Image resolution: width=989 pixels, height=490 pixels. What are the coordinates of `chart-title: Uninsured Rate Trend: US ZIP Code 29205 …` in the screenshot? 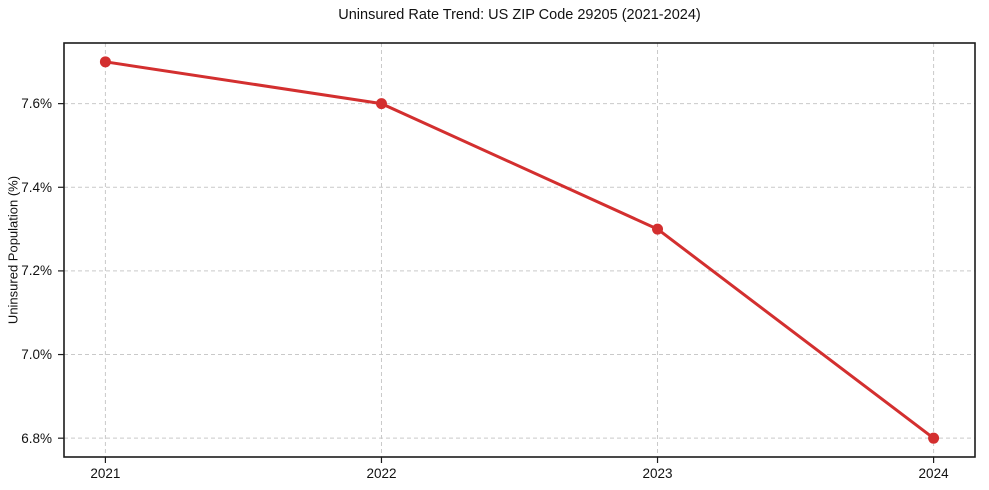 It's located at (519, 15).